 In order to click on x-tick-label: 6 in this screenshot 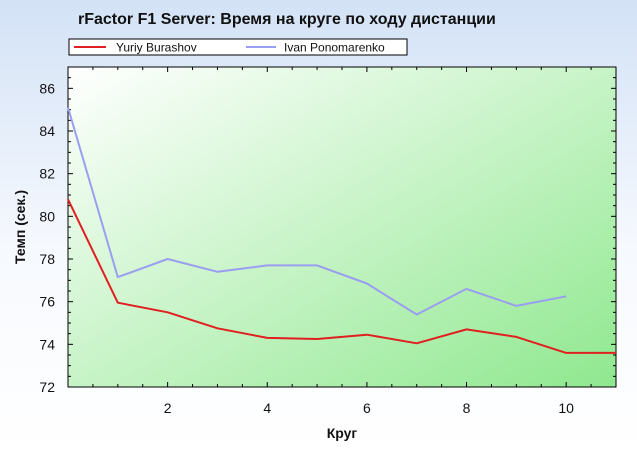, I will do `click(367, 408)`.